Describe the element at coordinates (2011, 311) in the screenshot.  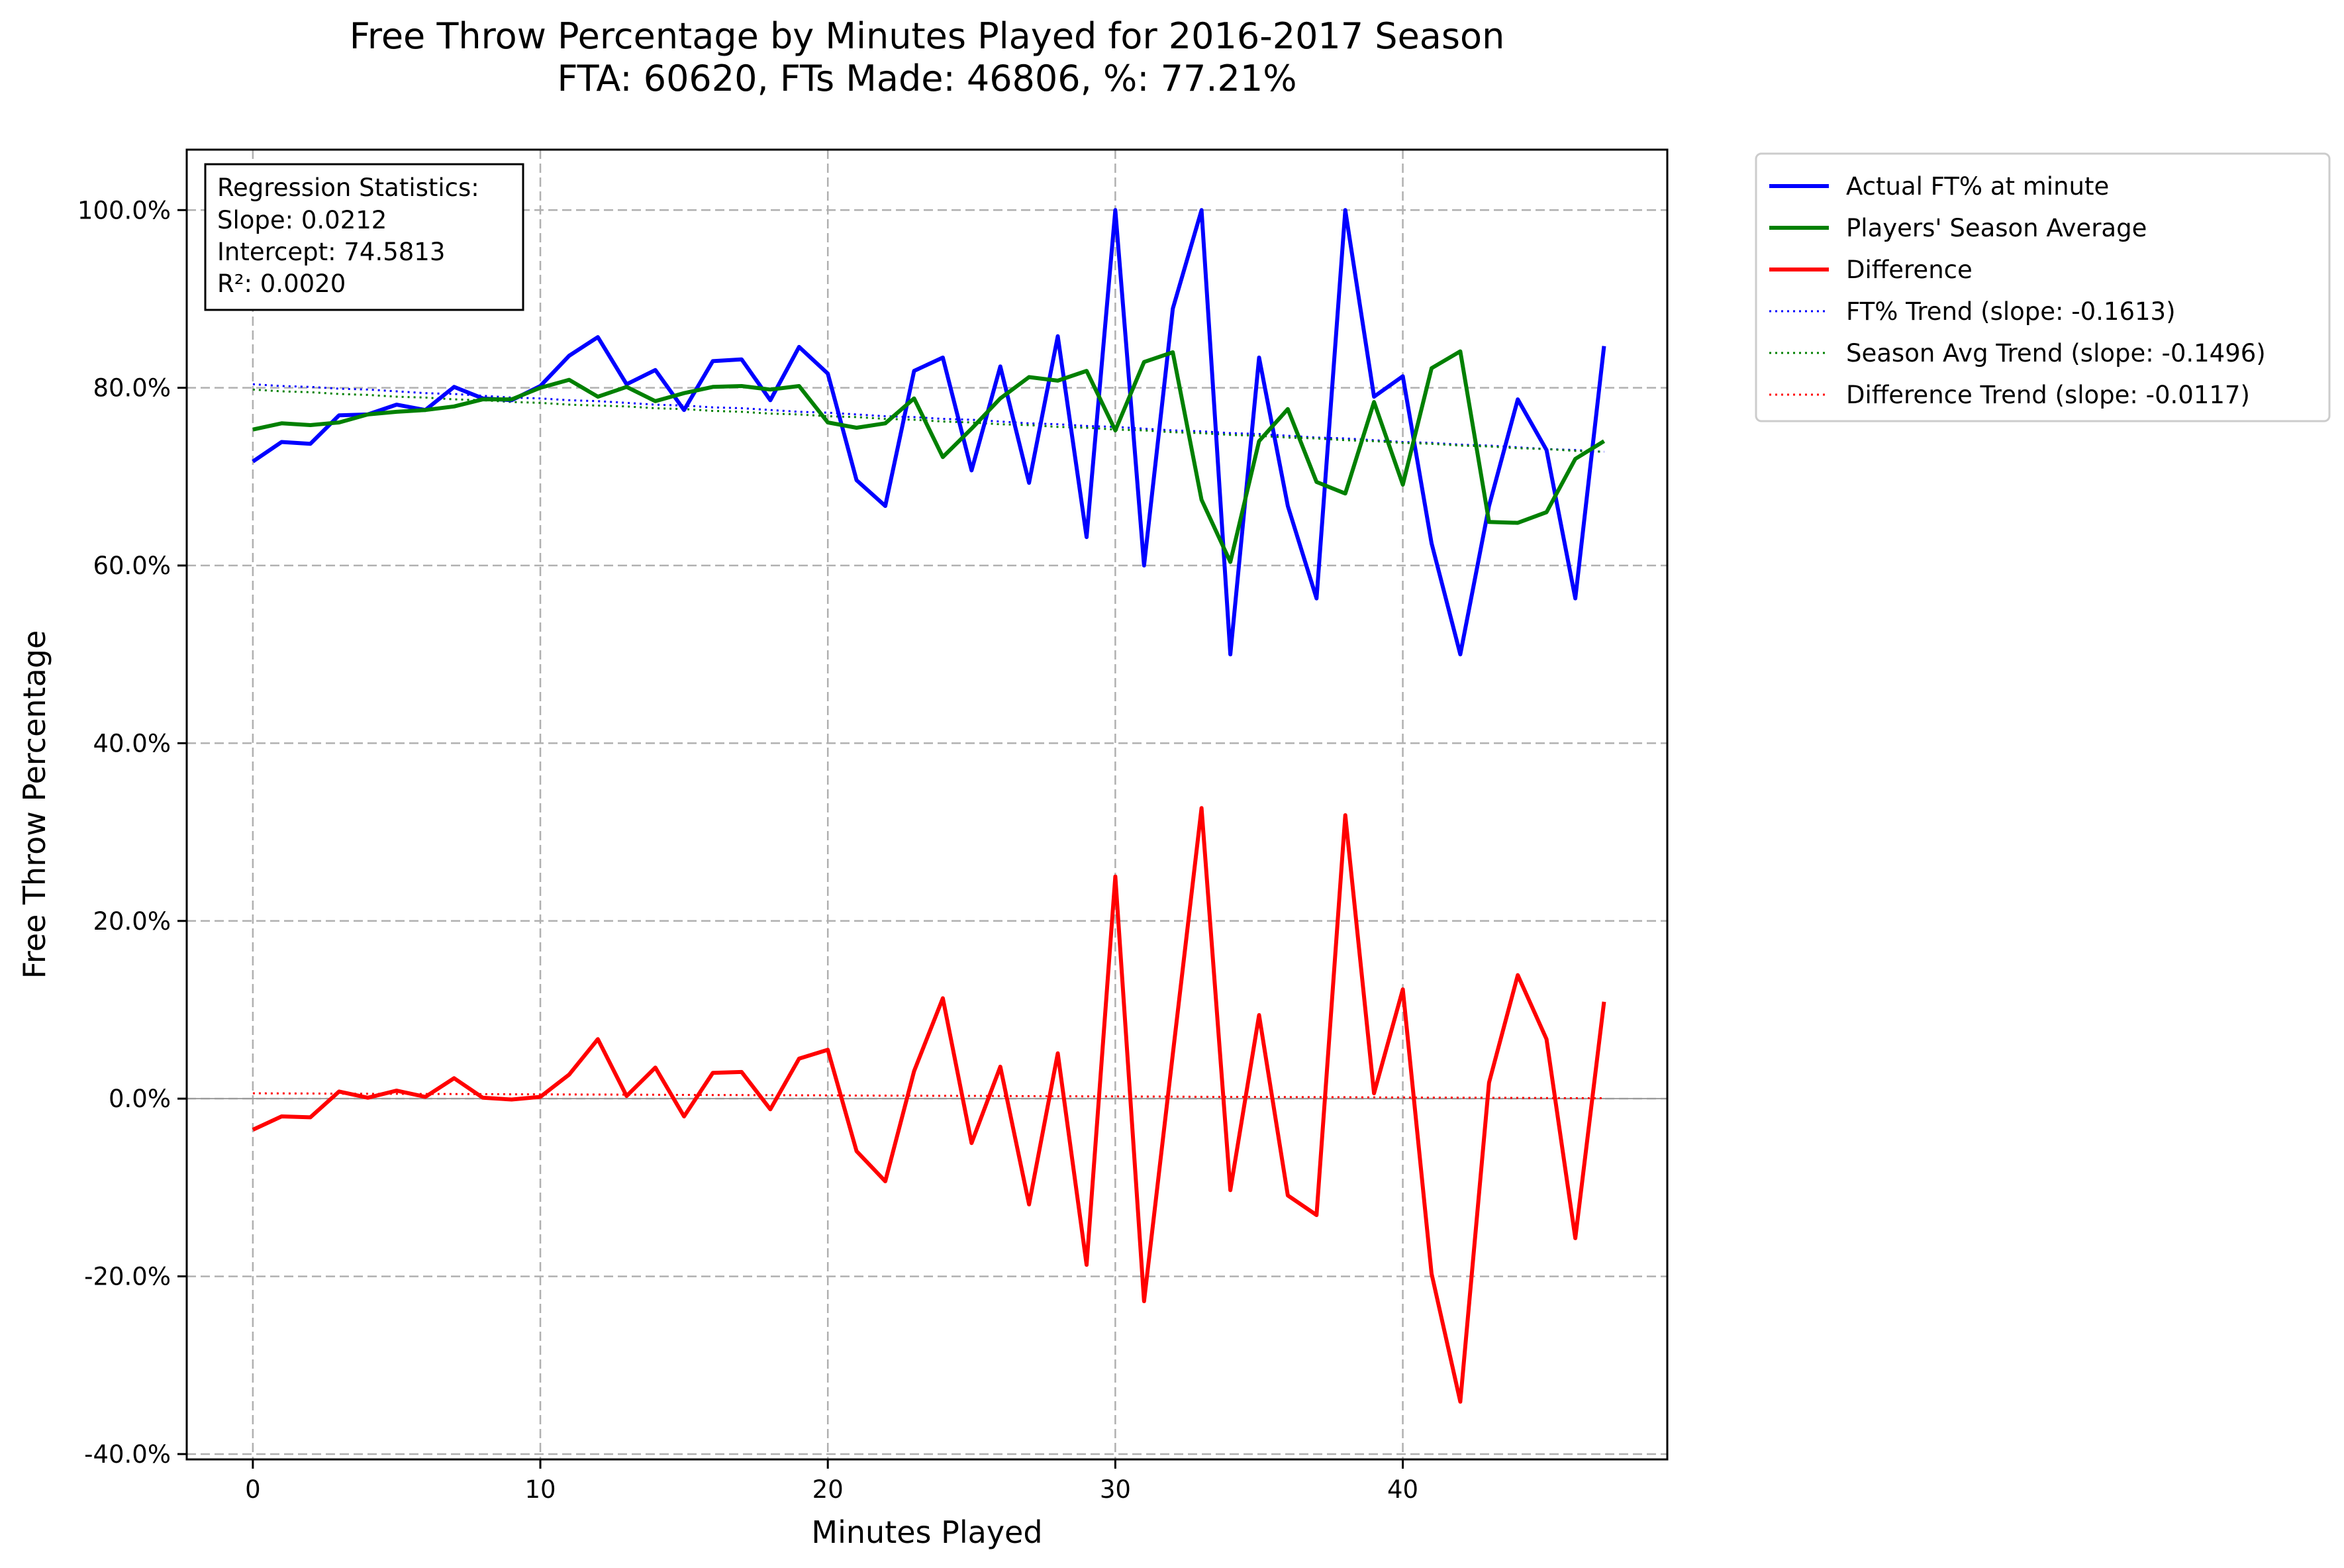
I see `legend-label-ft-trend-slope-0-1613: FT% Trend (slope: -0.1613)` at that location.